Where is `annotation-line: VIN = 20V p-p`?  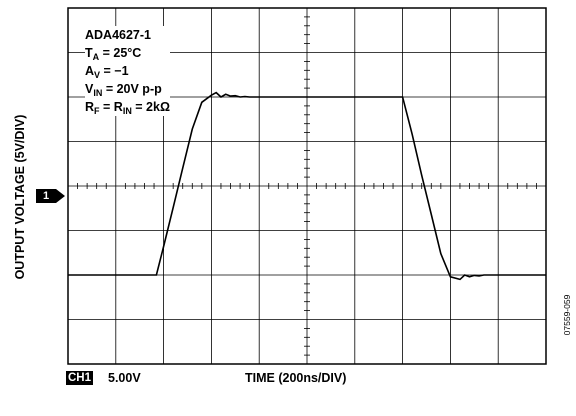 annotation-line: VIN = 20V p-p is located at coordinates (123, 90).